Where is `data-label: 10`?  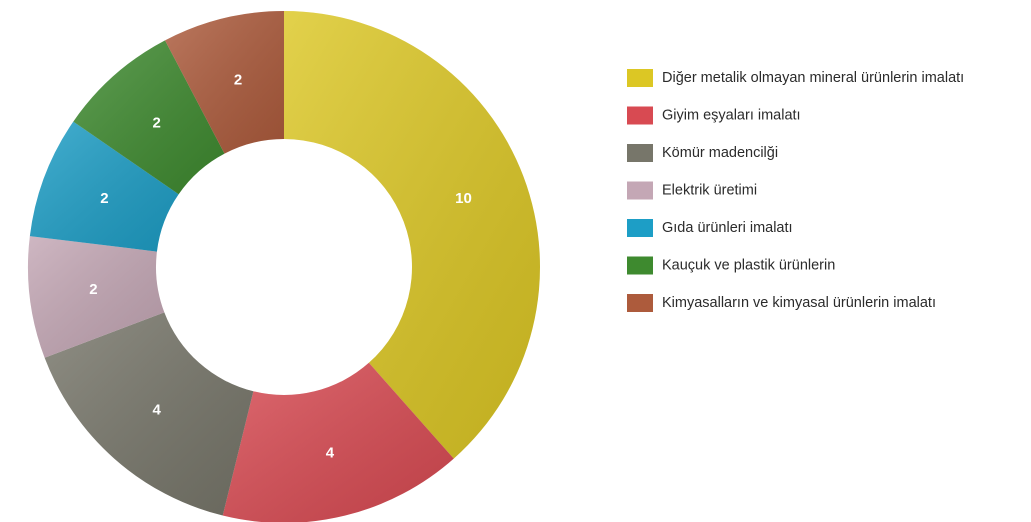
data-label: 10 is located at coordinates (463, 198).